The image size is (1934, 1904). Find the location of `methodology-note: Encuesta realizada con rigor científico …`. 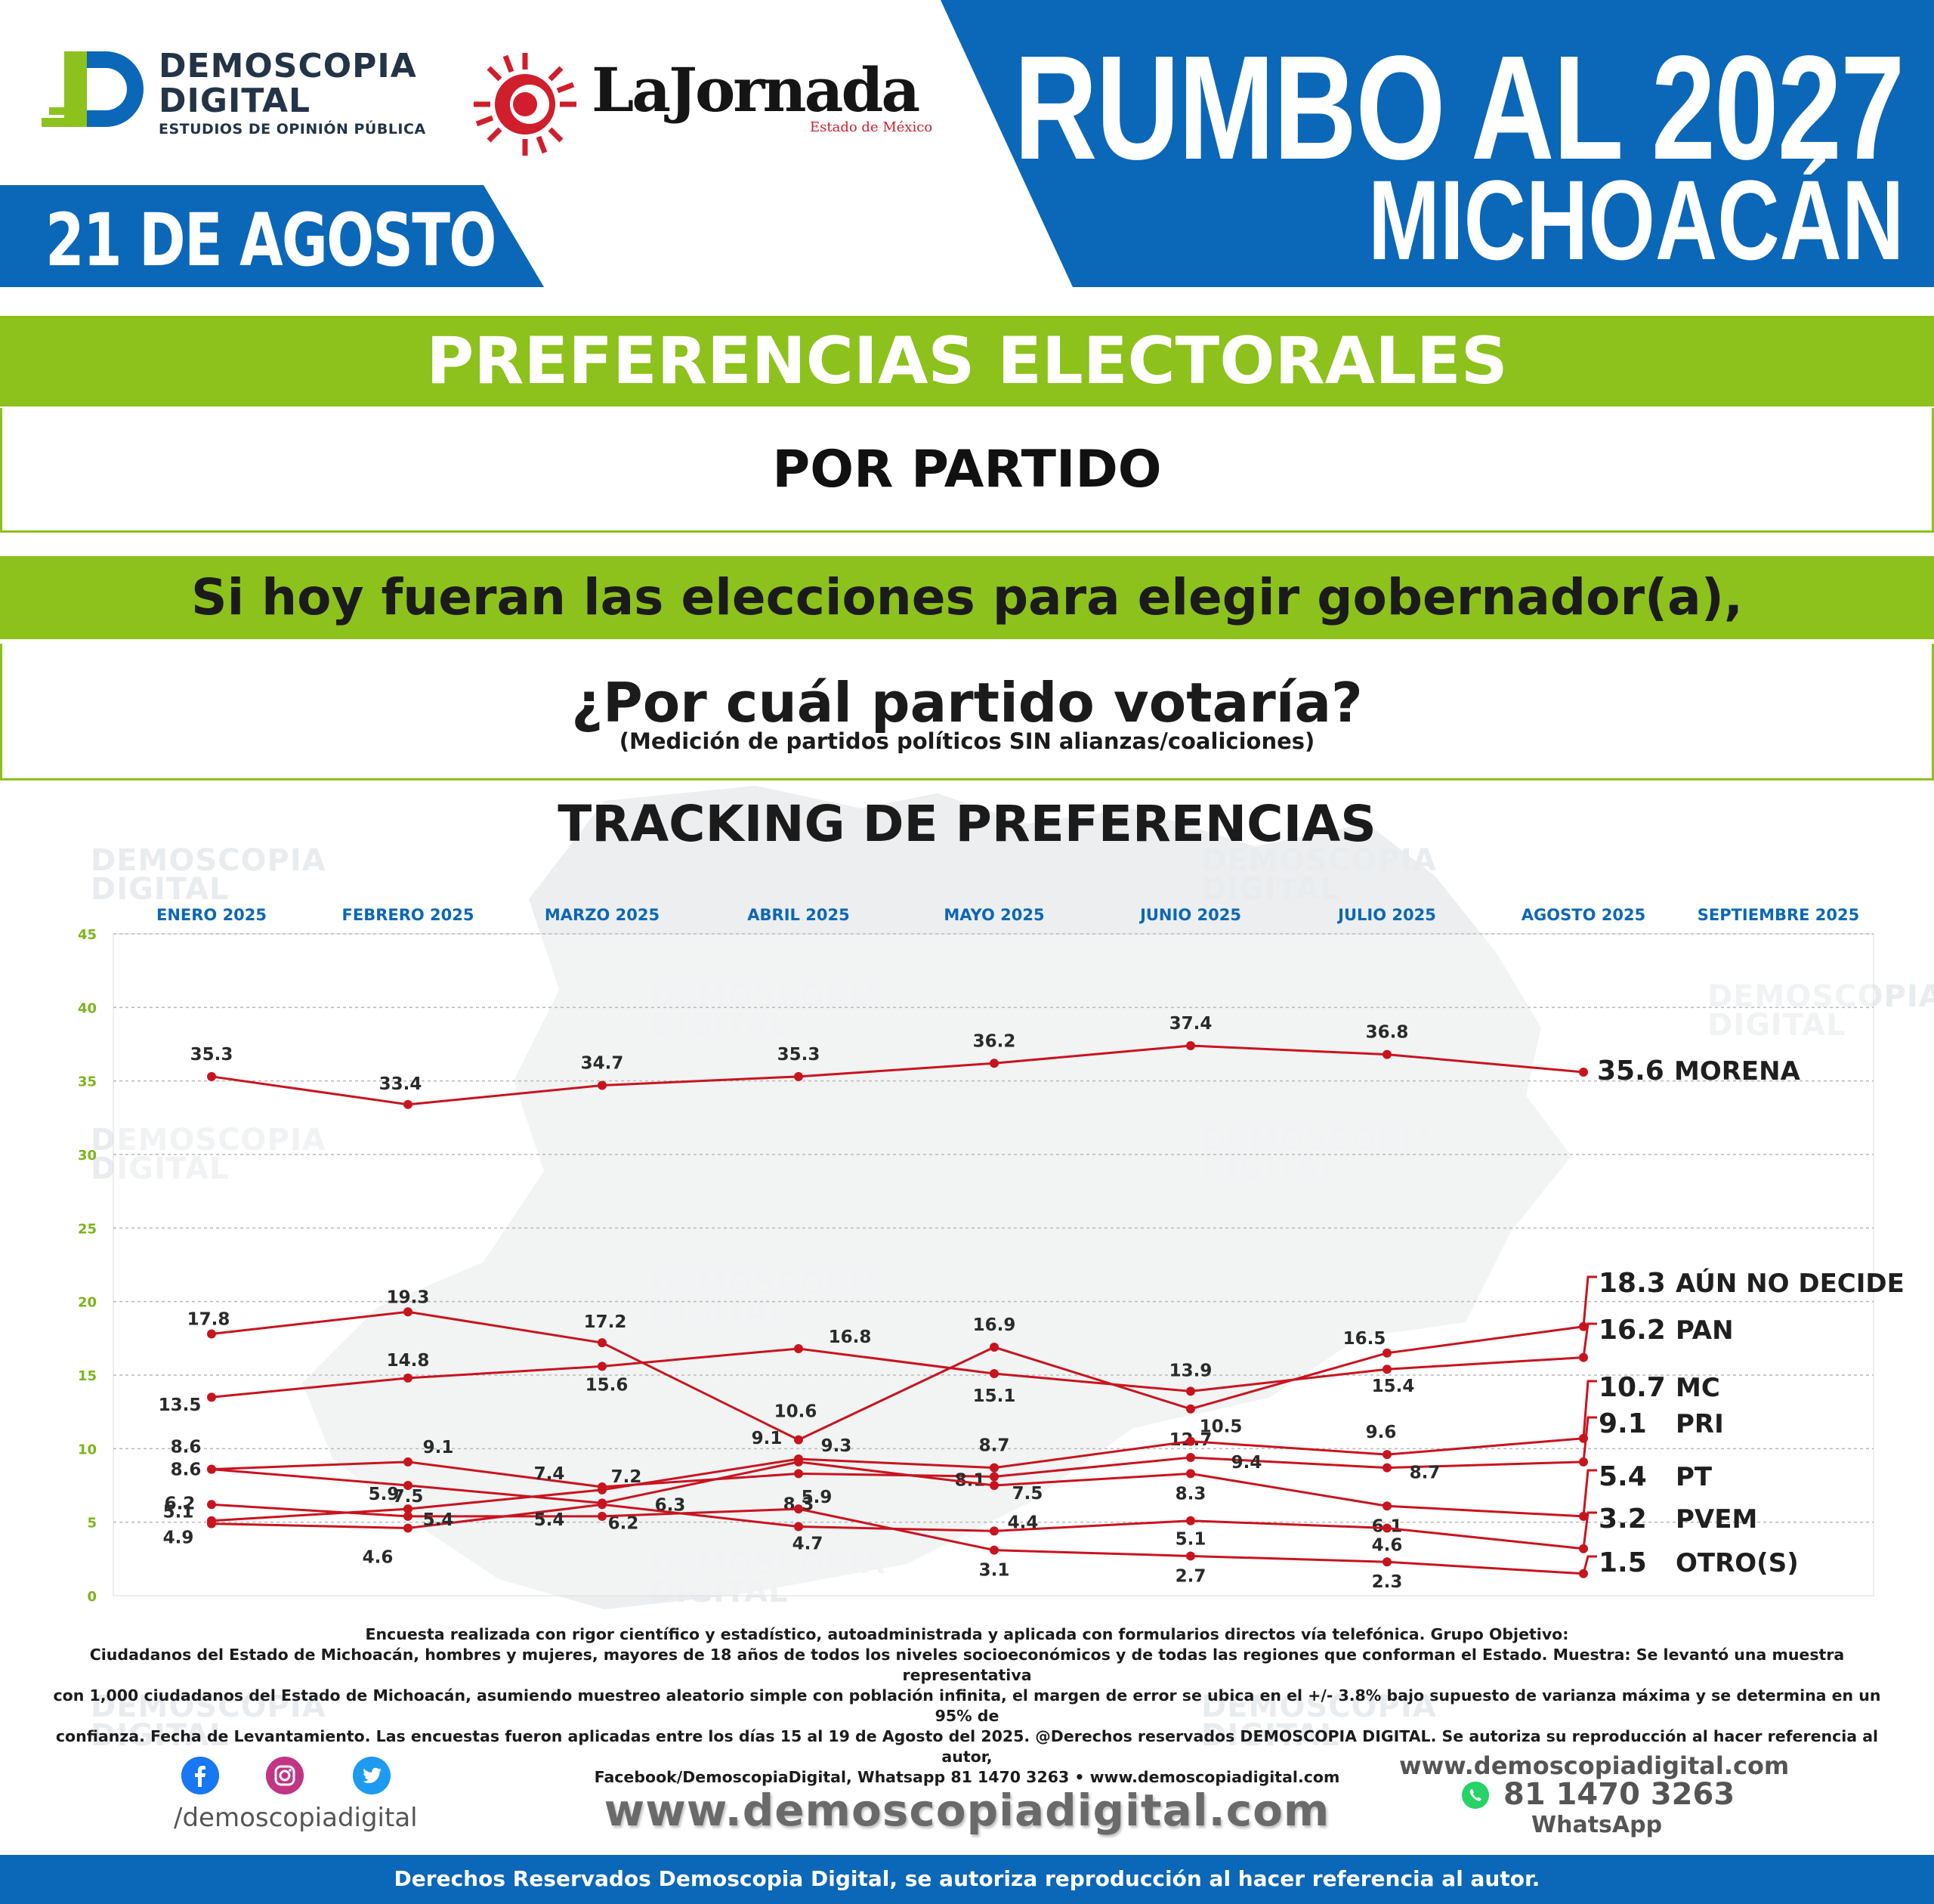

methodology-note: Encuesta realizada con rigor científico … is located at coordinates (967, 1706).